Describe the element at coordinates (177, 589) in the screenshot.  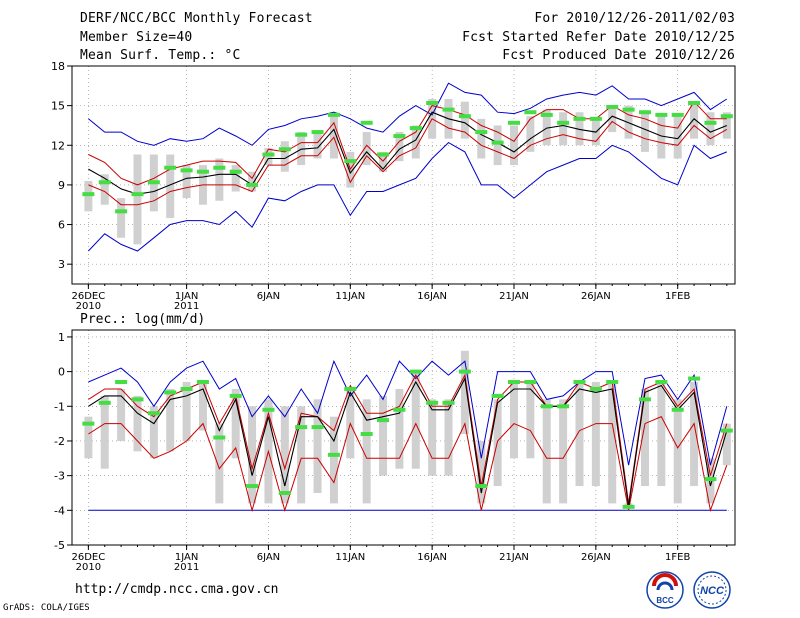
I see `source-url: http://cmdp.ncc.cma.gov.cn` at that location.